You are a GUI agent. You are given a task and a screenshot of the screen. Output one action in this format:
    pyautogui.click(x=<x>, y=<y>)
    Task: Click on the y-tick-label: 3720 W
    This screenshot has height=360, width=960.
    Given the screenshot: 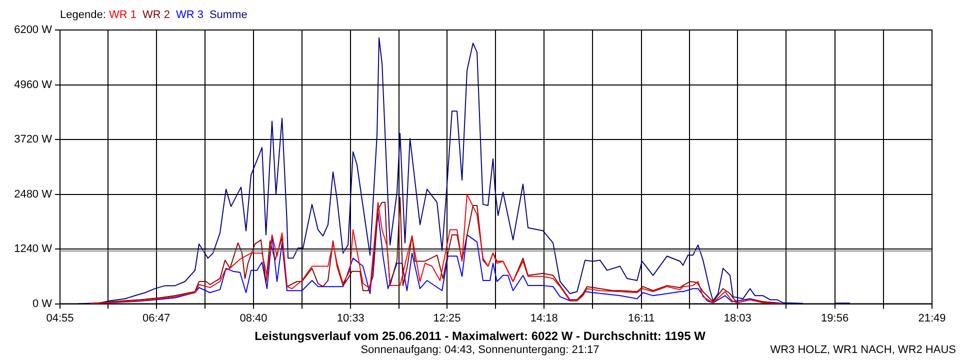 What is the action you would take?
    pyautogui.click(x=33, y=140)
    